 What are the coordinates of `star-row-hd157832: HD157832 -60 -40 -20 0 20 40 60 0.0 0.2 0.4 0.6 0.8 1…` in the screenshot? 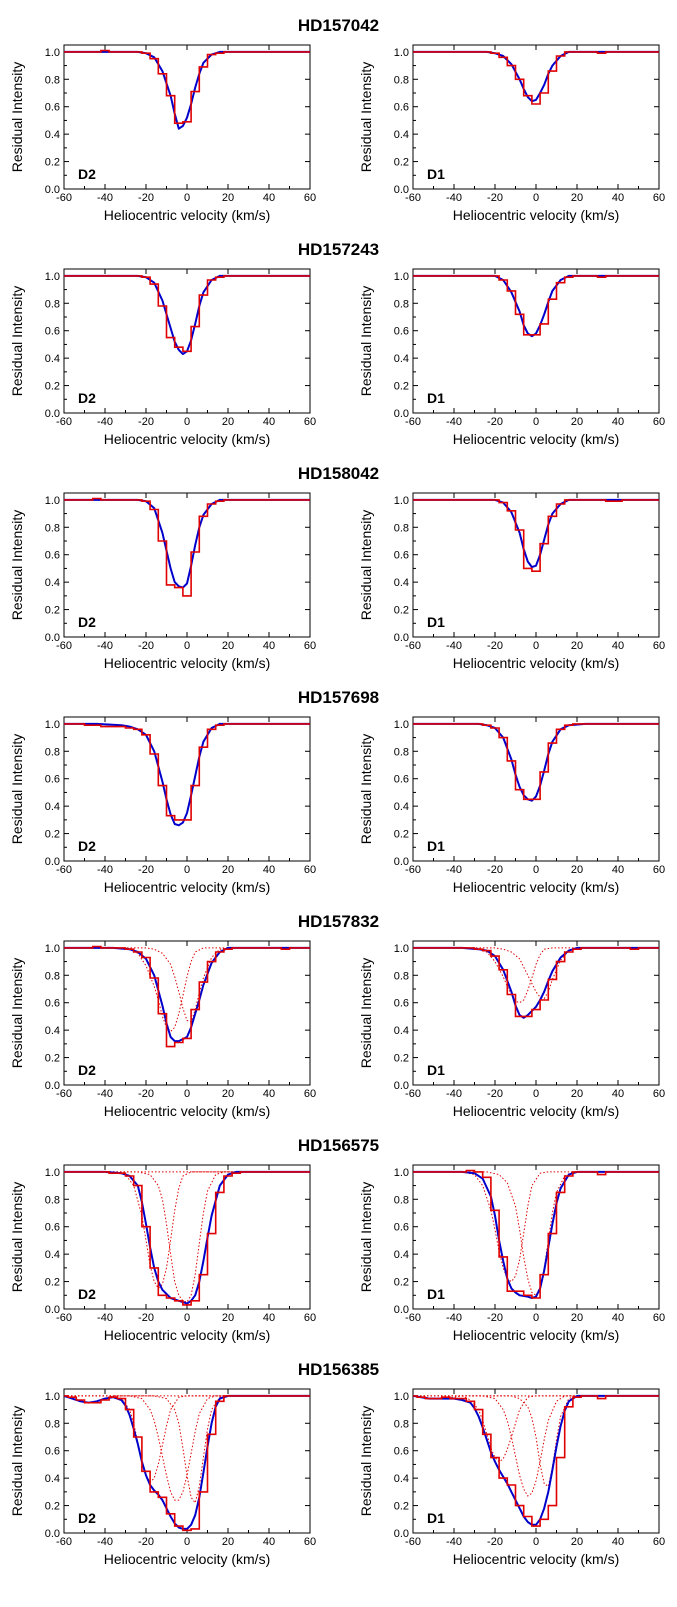 It's located at (337, 1015).